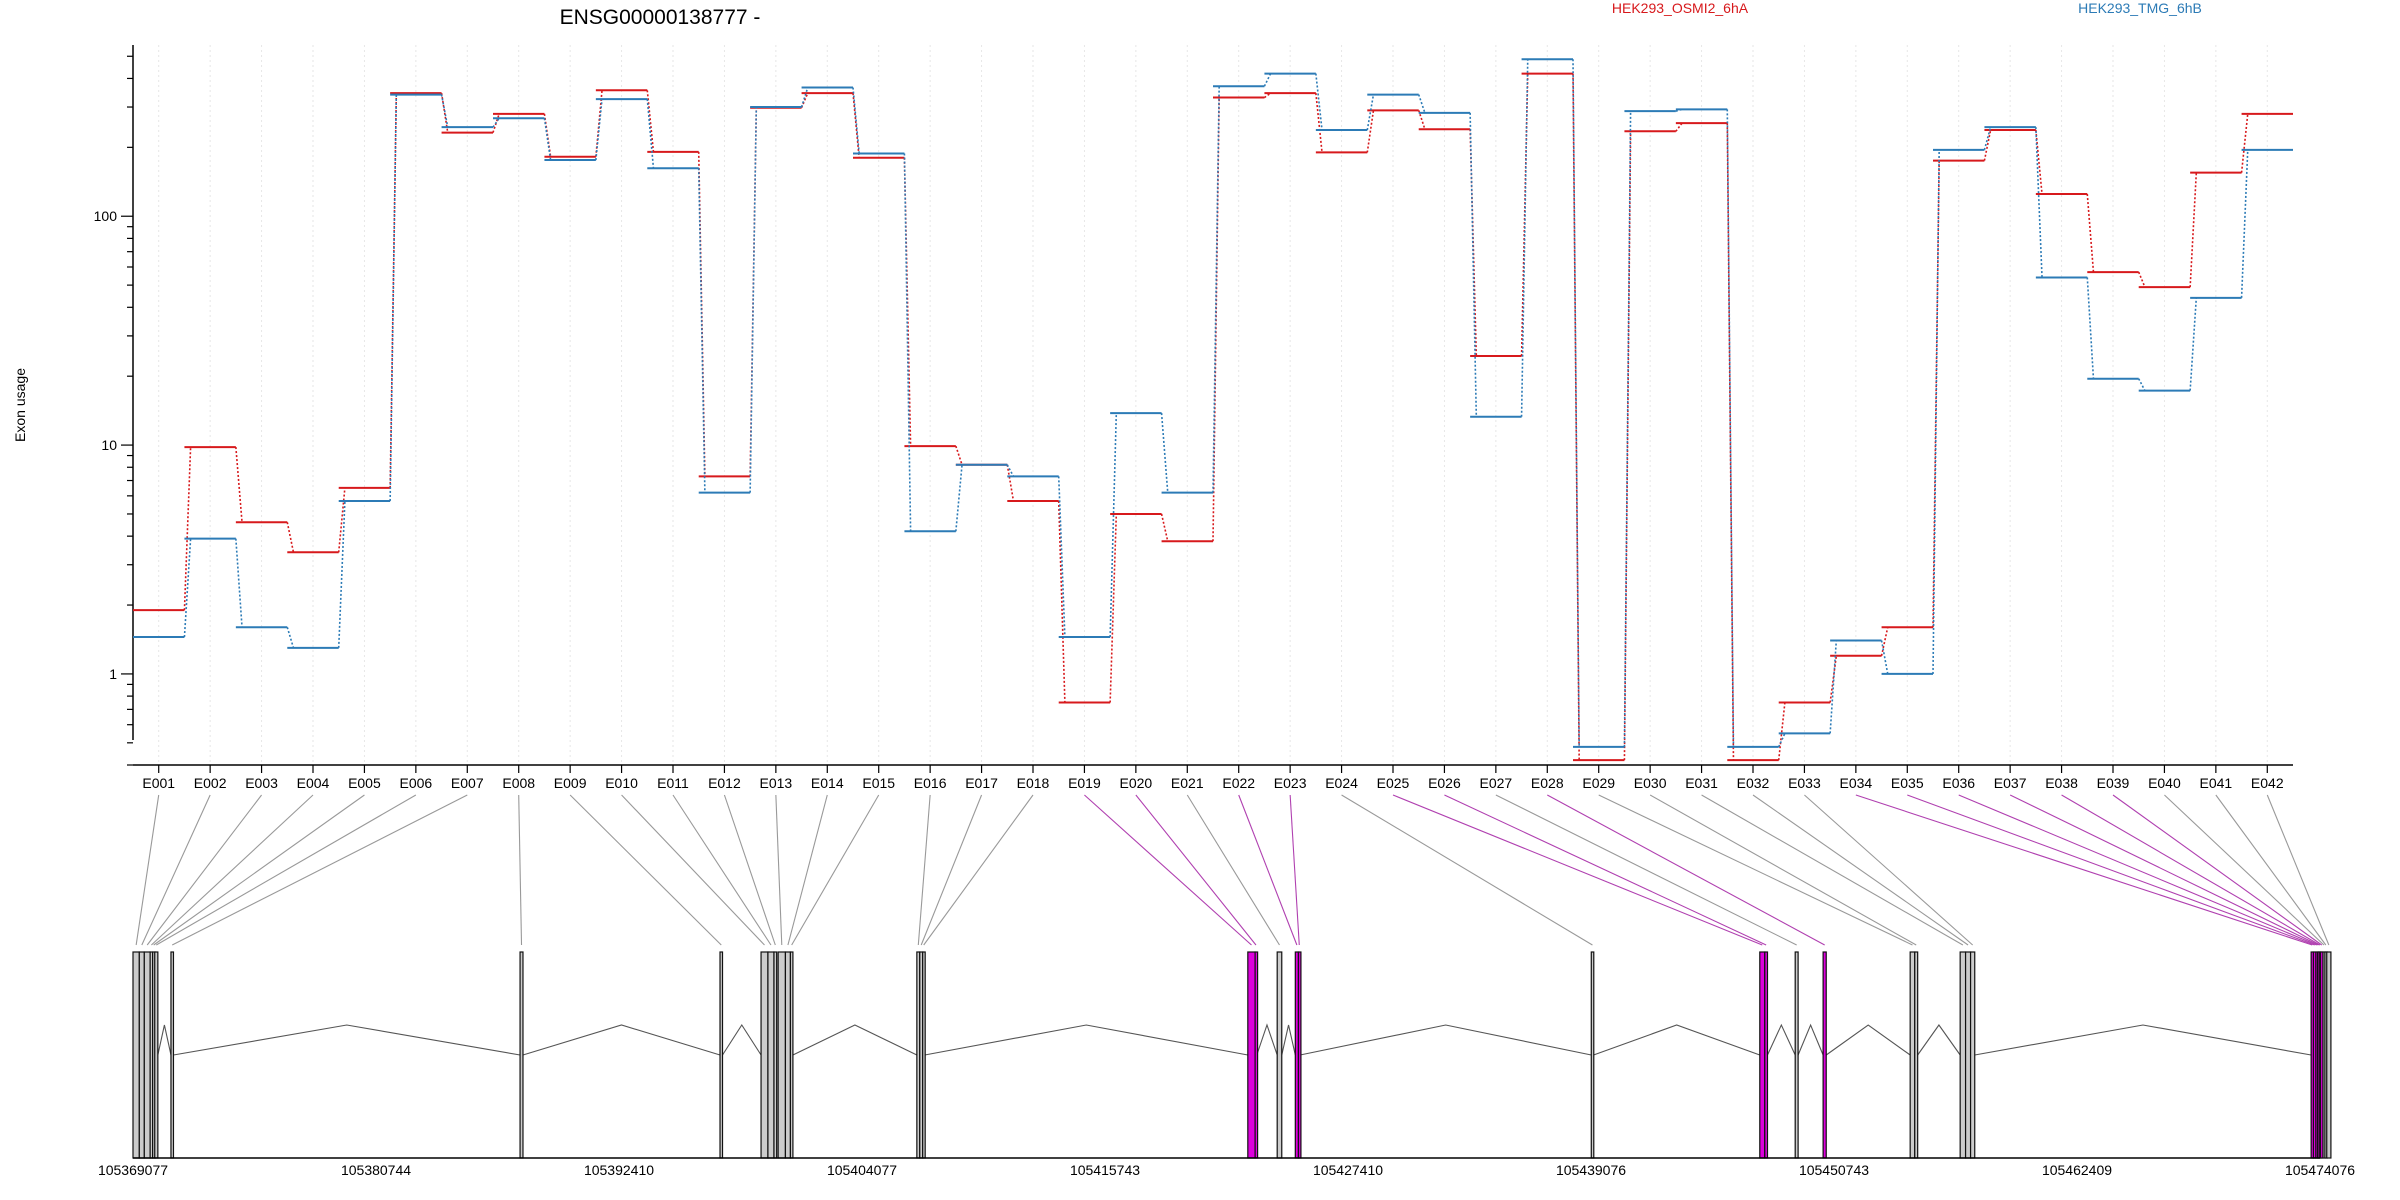 This screenshot has height=1200, width=2400. Describe the element at coordinates (1033, 783) in the screenshot. I see `x-tick-label: E018` at that location.